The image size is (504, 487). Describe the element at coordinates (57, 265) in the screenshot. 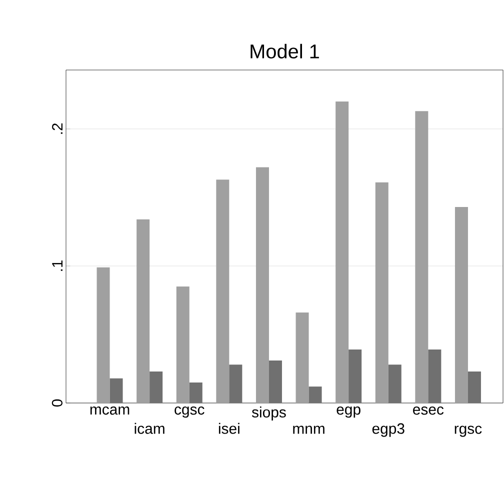

I see `y-tick-label: .1` at that location.